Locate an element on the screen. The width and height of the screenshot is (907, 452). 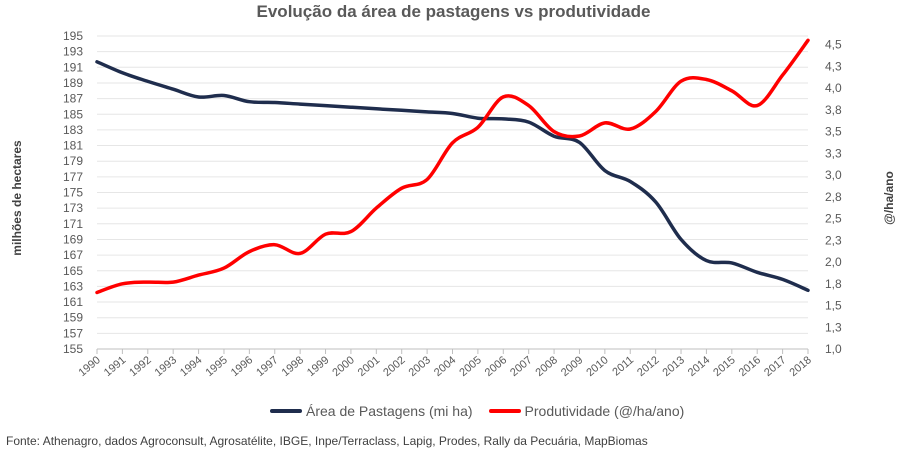
x-tick-label: 2003 is located at coordinates (420, 366).